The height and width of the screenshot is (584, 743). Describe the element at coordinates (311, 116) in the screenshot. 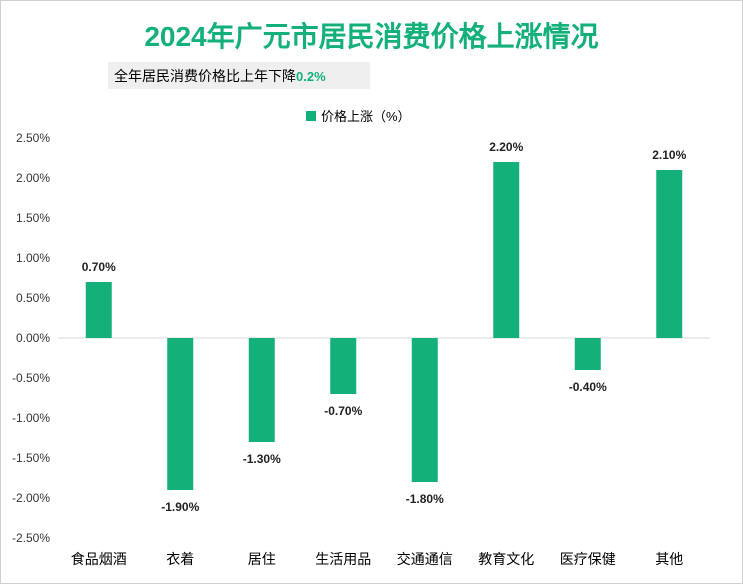

I see `legend-swatch` at that location.